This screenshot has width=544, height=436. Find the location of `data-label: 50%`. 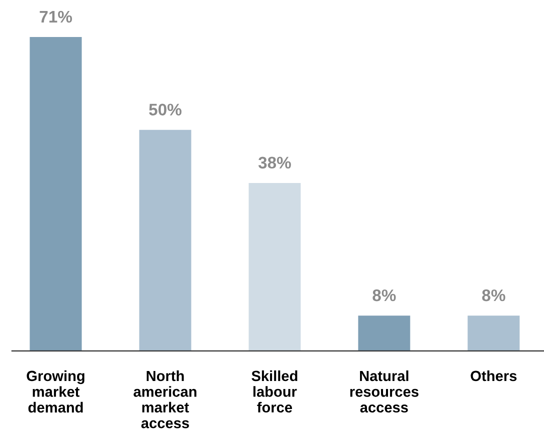

data-label: 50% is located at coordinates (165, 110).